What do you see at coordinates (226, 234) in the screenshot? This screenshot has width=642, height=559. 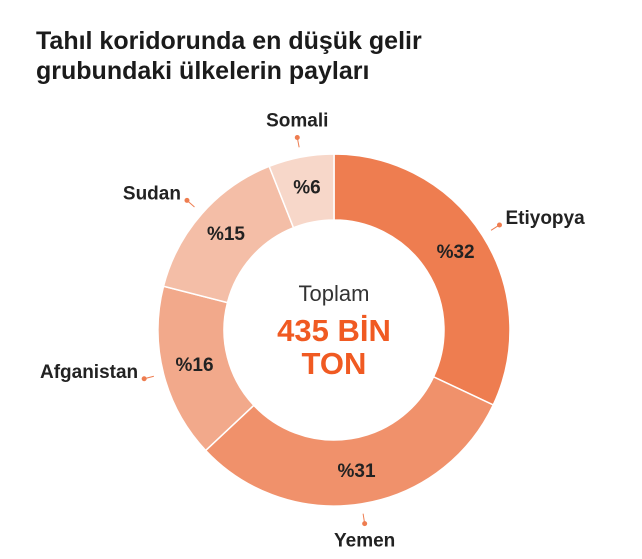 I see `value-label: %15` at bounding box center [226, 234].